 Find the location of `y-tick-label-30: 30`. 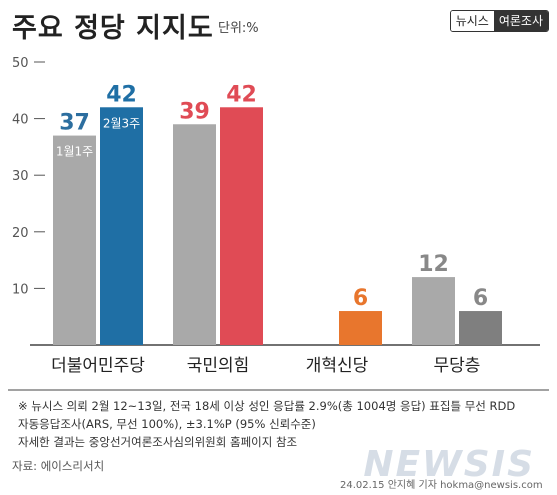

y-tick-label-30: 30 is located at coordinates (20, 176).